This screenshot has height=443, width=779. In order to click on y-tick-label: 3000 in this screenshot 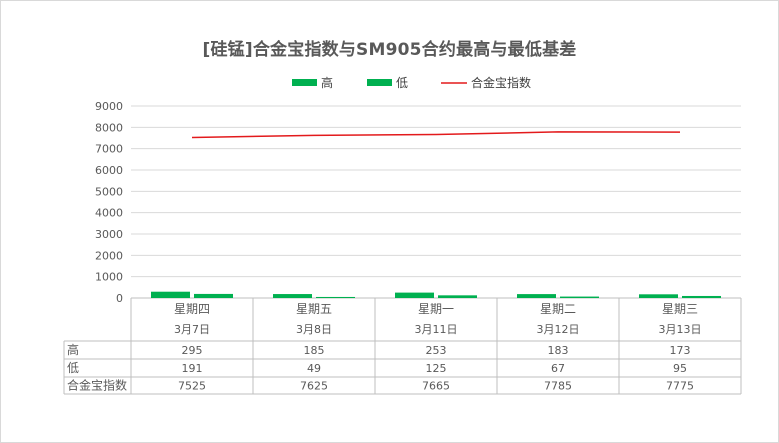, I will do `click(109, 234)`.